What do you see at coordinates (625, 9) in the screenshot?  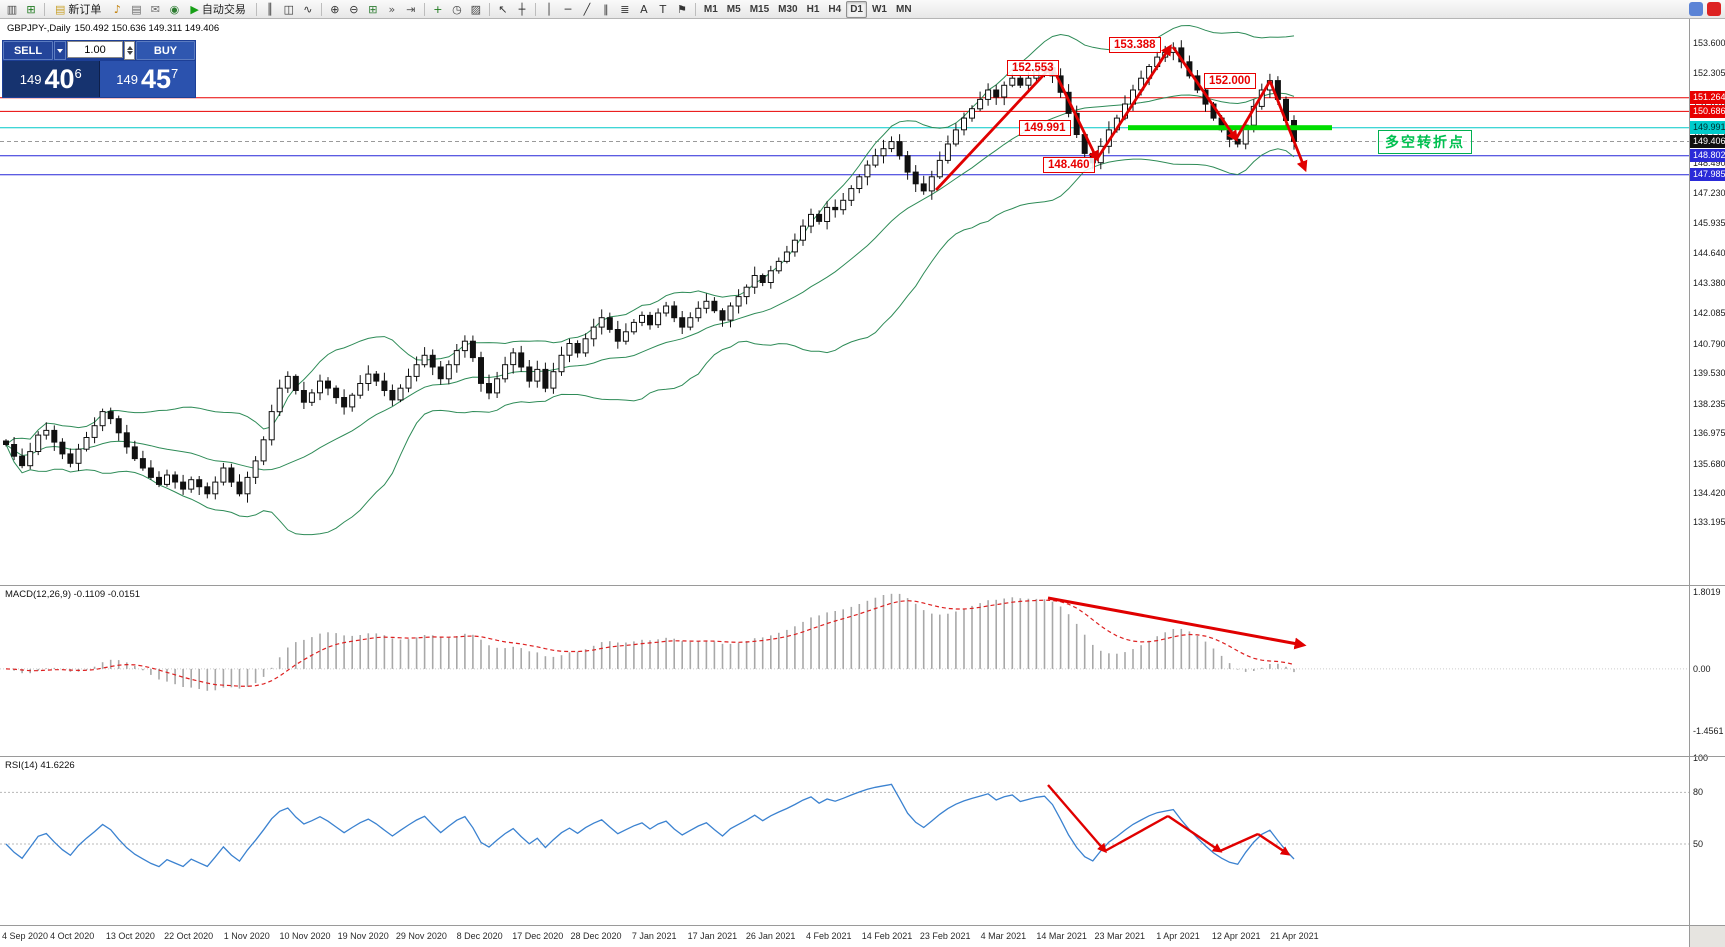 I see `fibonacci-icon: ≣` at bounding box center [625, 9].